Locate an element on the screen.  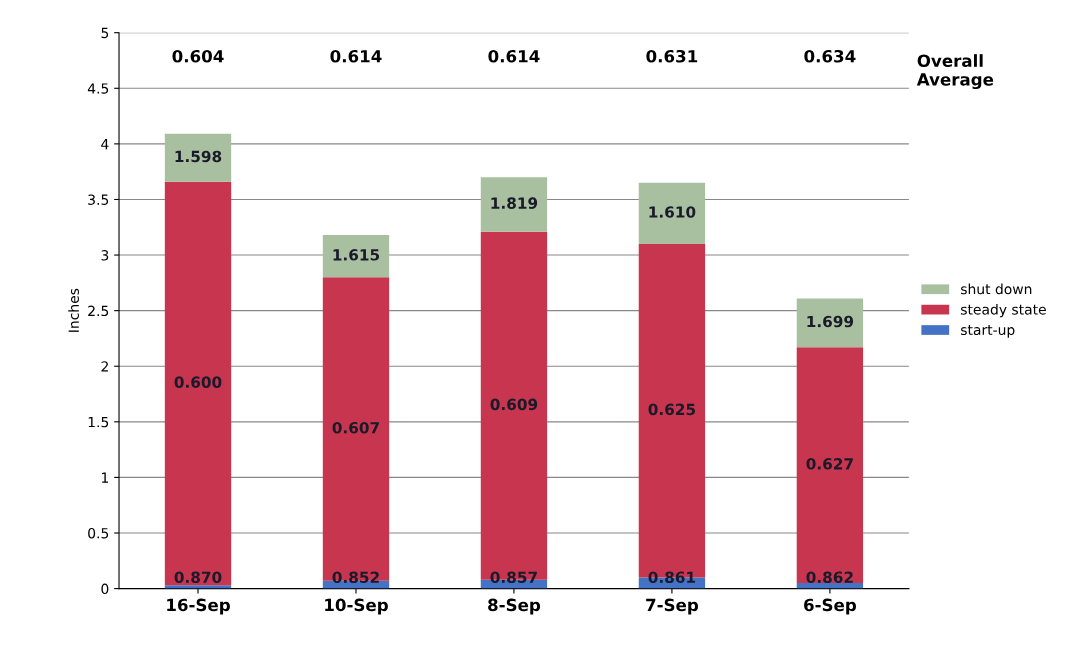
x-tick-label: 6-Sep is located at coordinates (830, 606).